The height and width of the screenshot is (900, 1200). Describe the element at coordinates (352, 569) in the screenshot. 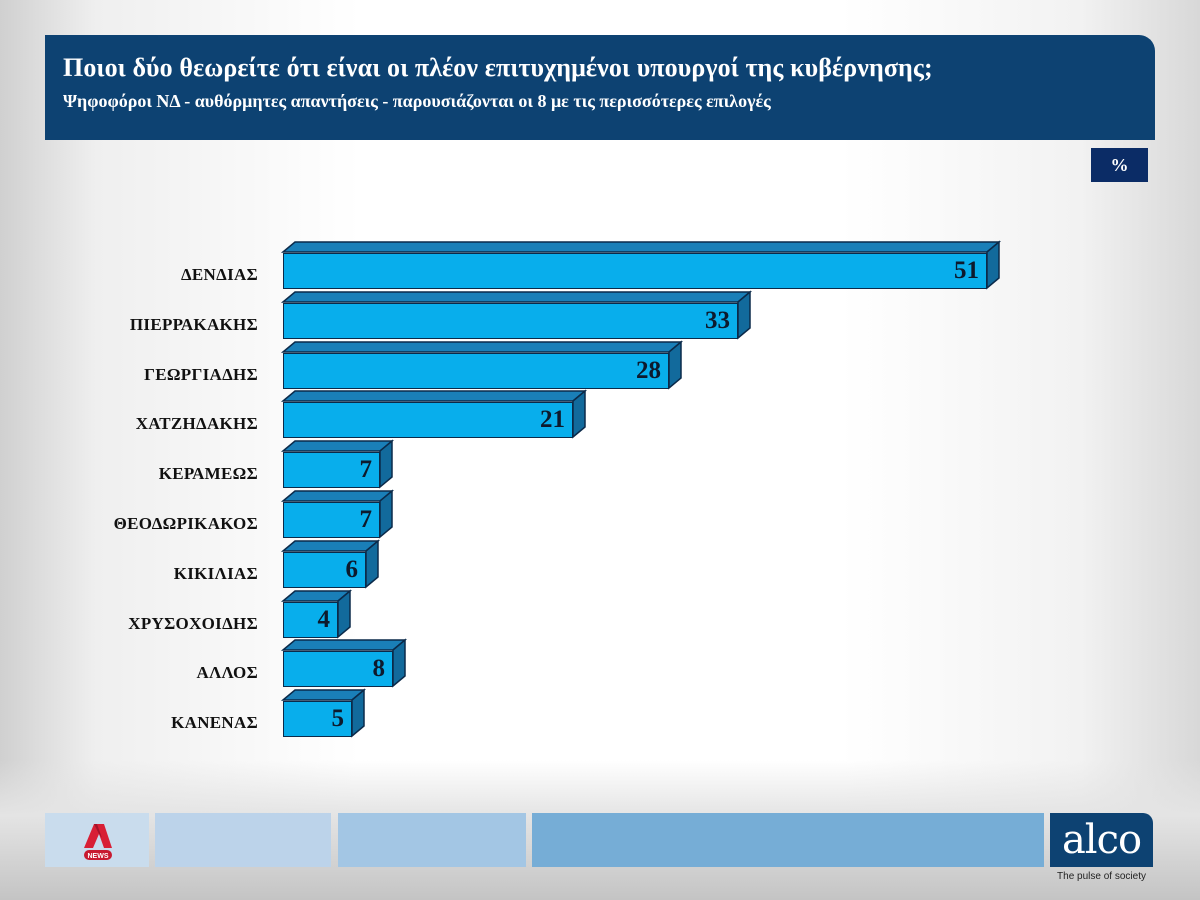

I see `bar-value-label: 6` at that location.